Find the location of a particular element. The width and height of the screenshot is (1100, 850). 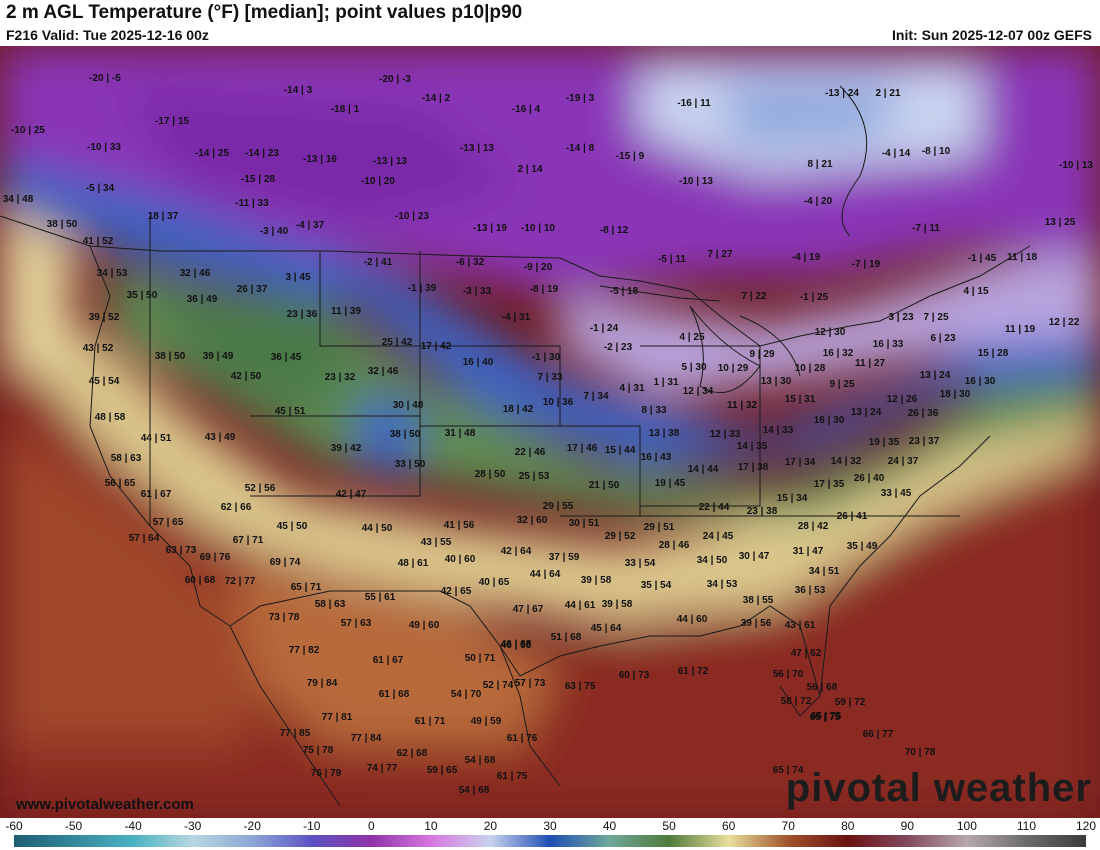

point-value: 63 | 73 is located at coordinates (181, 550).